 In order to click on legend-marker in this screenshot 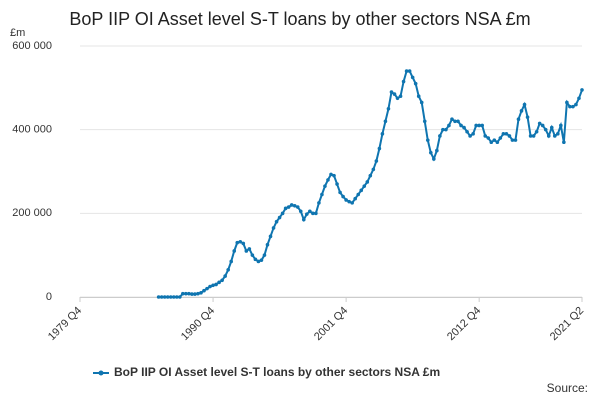, I will do `click(101, 373)`.